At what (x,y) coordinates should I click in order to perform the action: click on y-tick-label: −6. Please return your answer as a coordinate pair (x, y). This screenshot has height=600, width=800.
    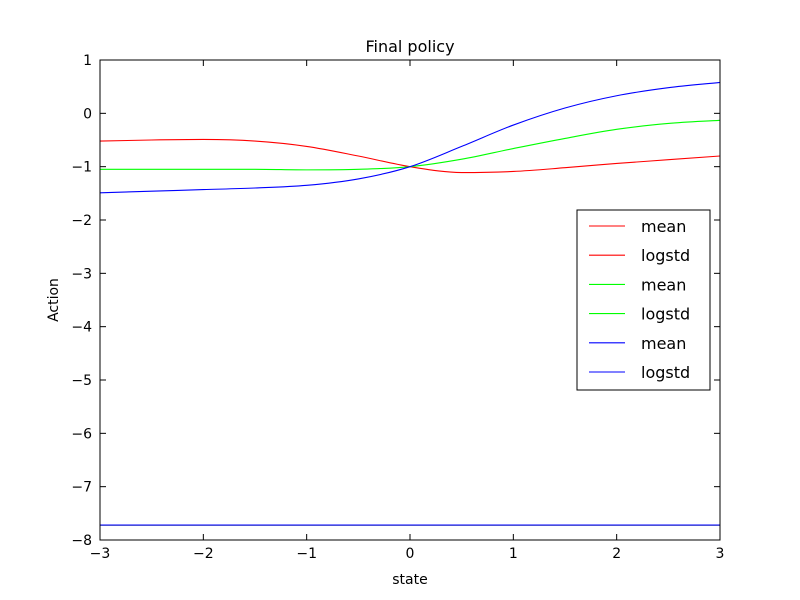
    Looking at the image, I should click on (81, 434).